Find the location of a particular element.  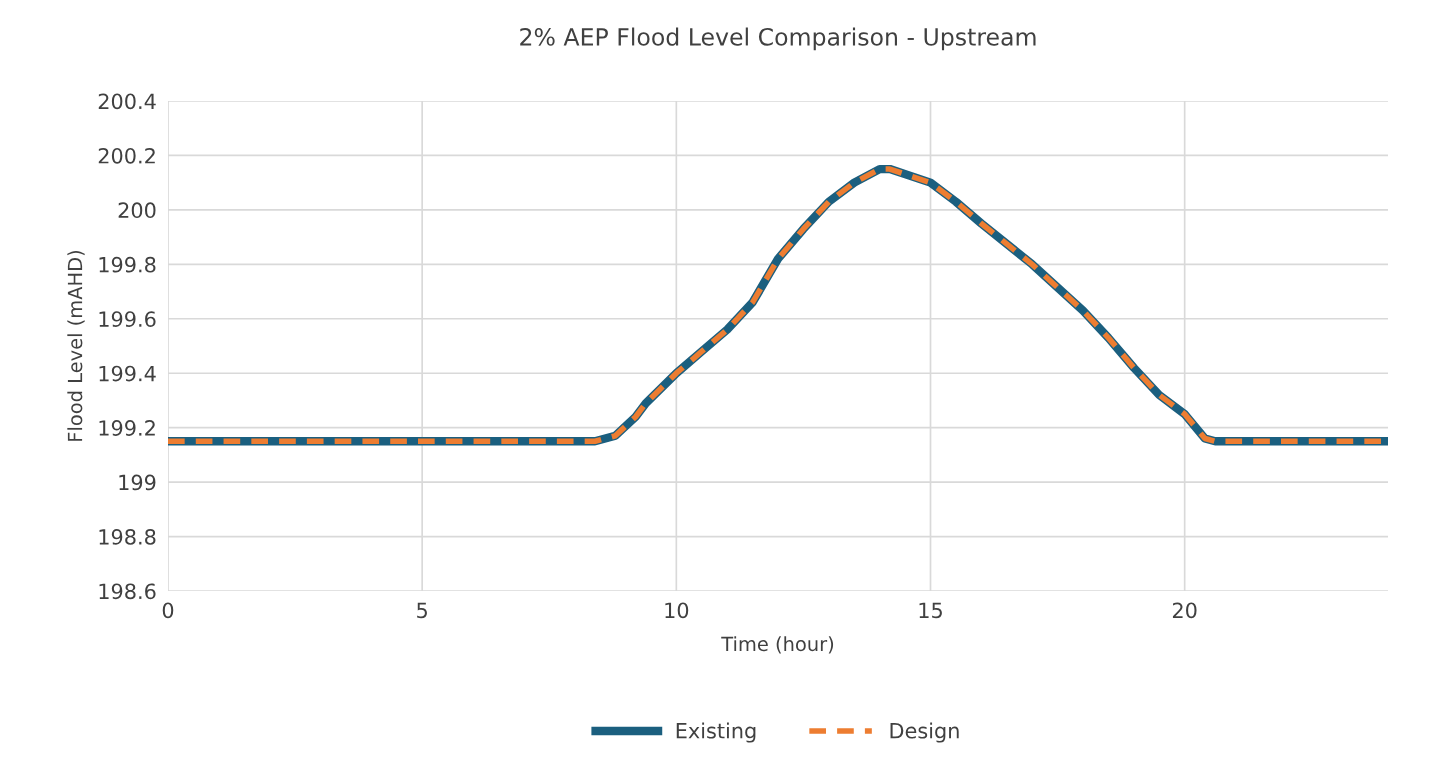

legend-label: Existing is located at coordinates (716, 732).